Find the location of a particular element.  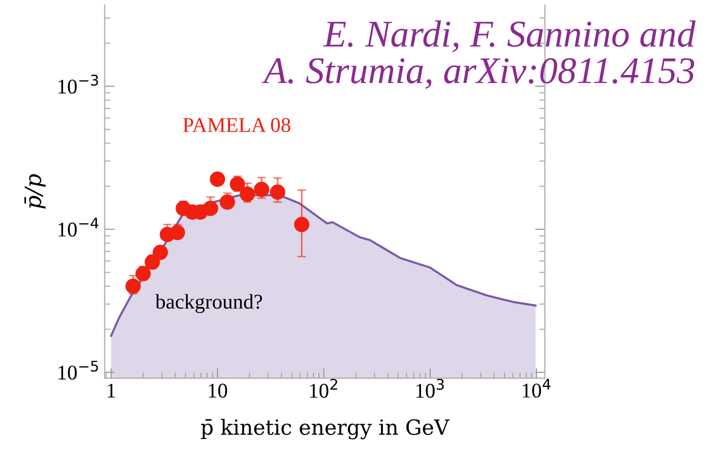

y-tick-label: 10$^{−5}$ is located at coordinates (78, 370).